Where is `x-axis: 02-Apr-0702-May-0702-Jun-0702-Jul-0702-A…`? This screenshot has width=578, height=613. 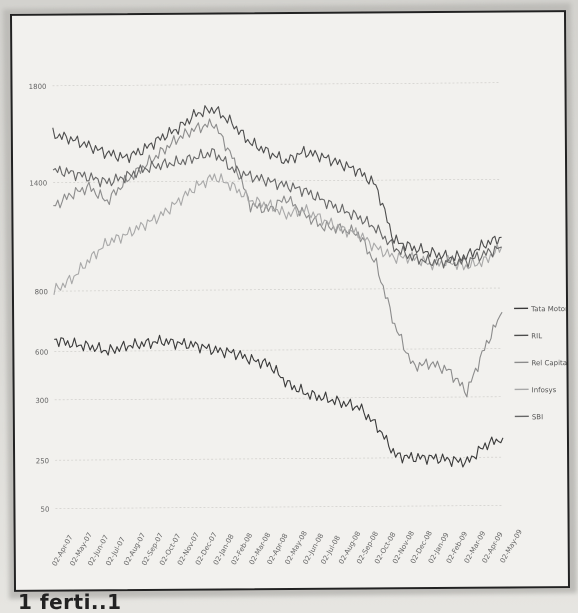 x-axis: 02-Apr-0702-May-0702-Jun-0702-Jul-0702-A… is located at coordinates (287, 547).